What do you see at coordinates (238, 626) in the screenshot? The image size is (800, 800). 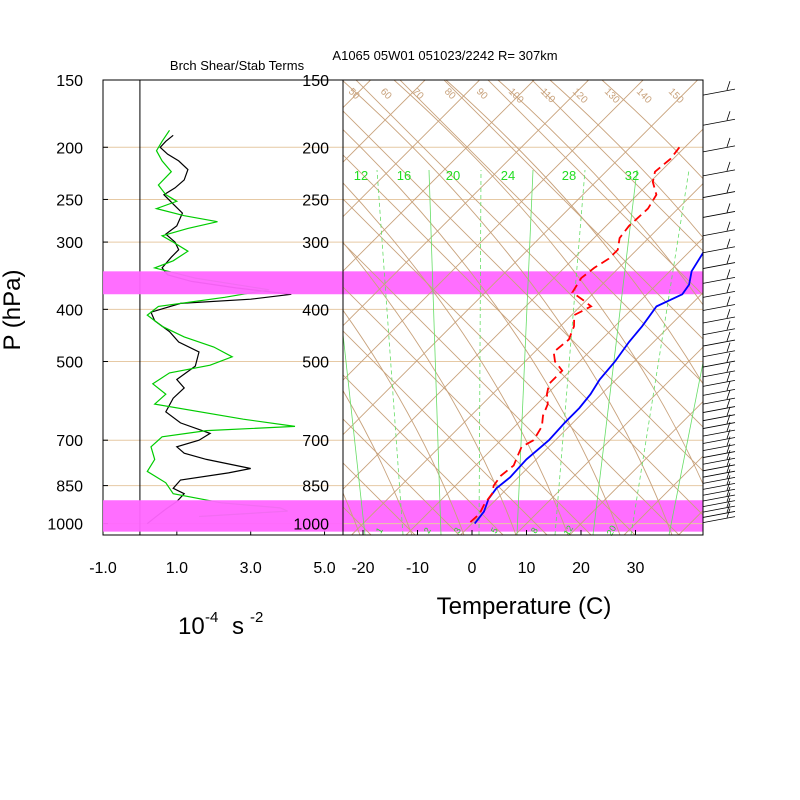 I see `shear-x-label-unit: s` at bounding box center [238, 626].